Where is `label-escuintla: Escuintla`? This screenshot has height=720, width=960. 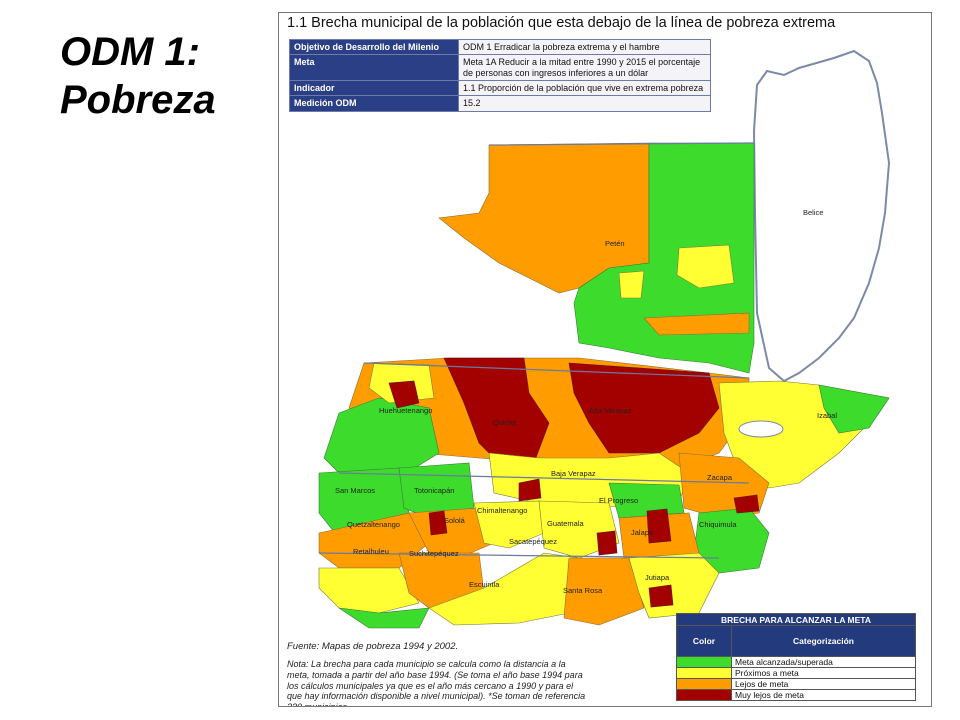 label-escuintla: Escuintla is located at coordinates (484, 584).